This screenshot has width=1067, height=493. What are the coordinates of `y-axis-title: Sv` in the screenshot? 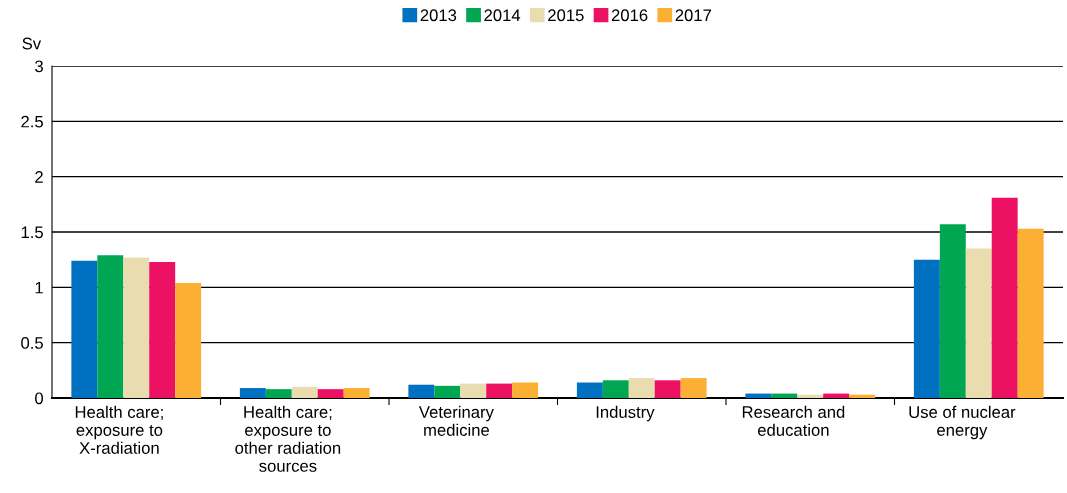 It's located at (32, 43).